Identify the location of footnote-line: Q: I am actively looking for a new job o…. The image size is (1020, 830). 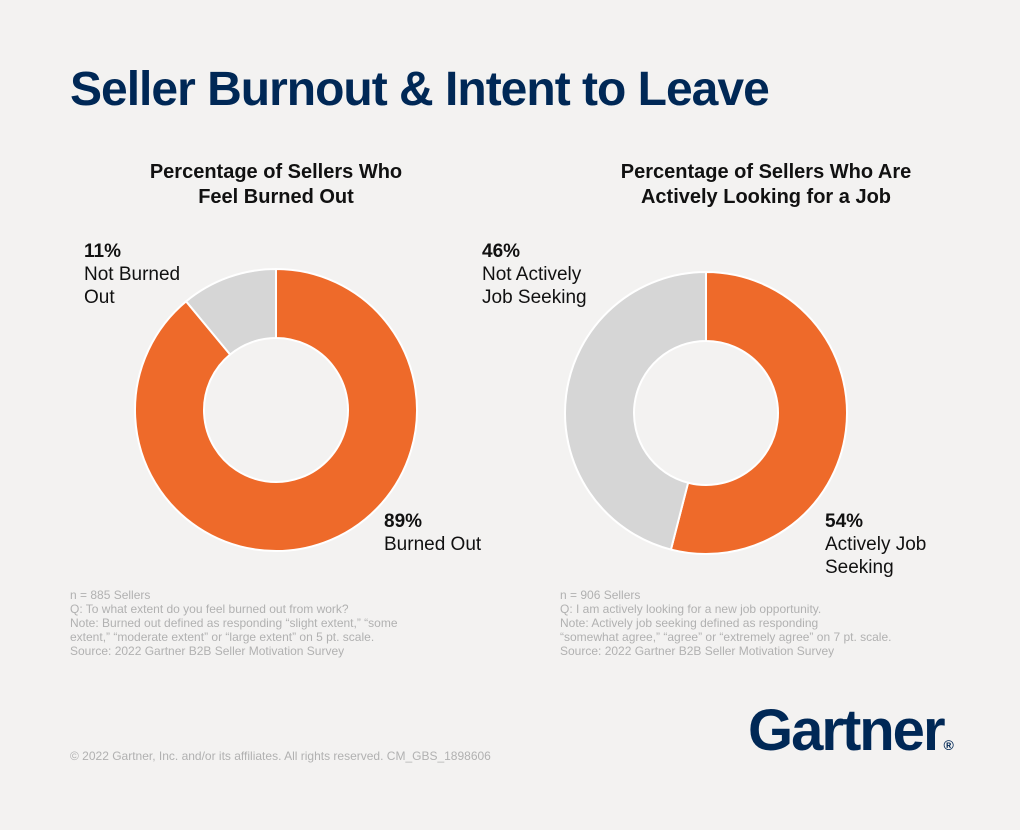
(691, 609).